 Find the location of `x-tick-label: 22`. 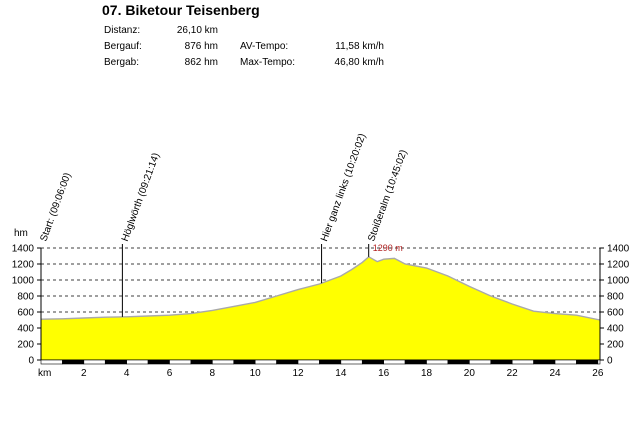

x-tick-label: 22 is located at coordinates (513, 373).